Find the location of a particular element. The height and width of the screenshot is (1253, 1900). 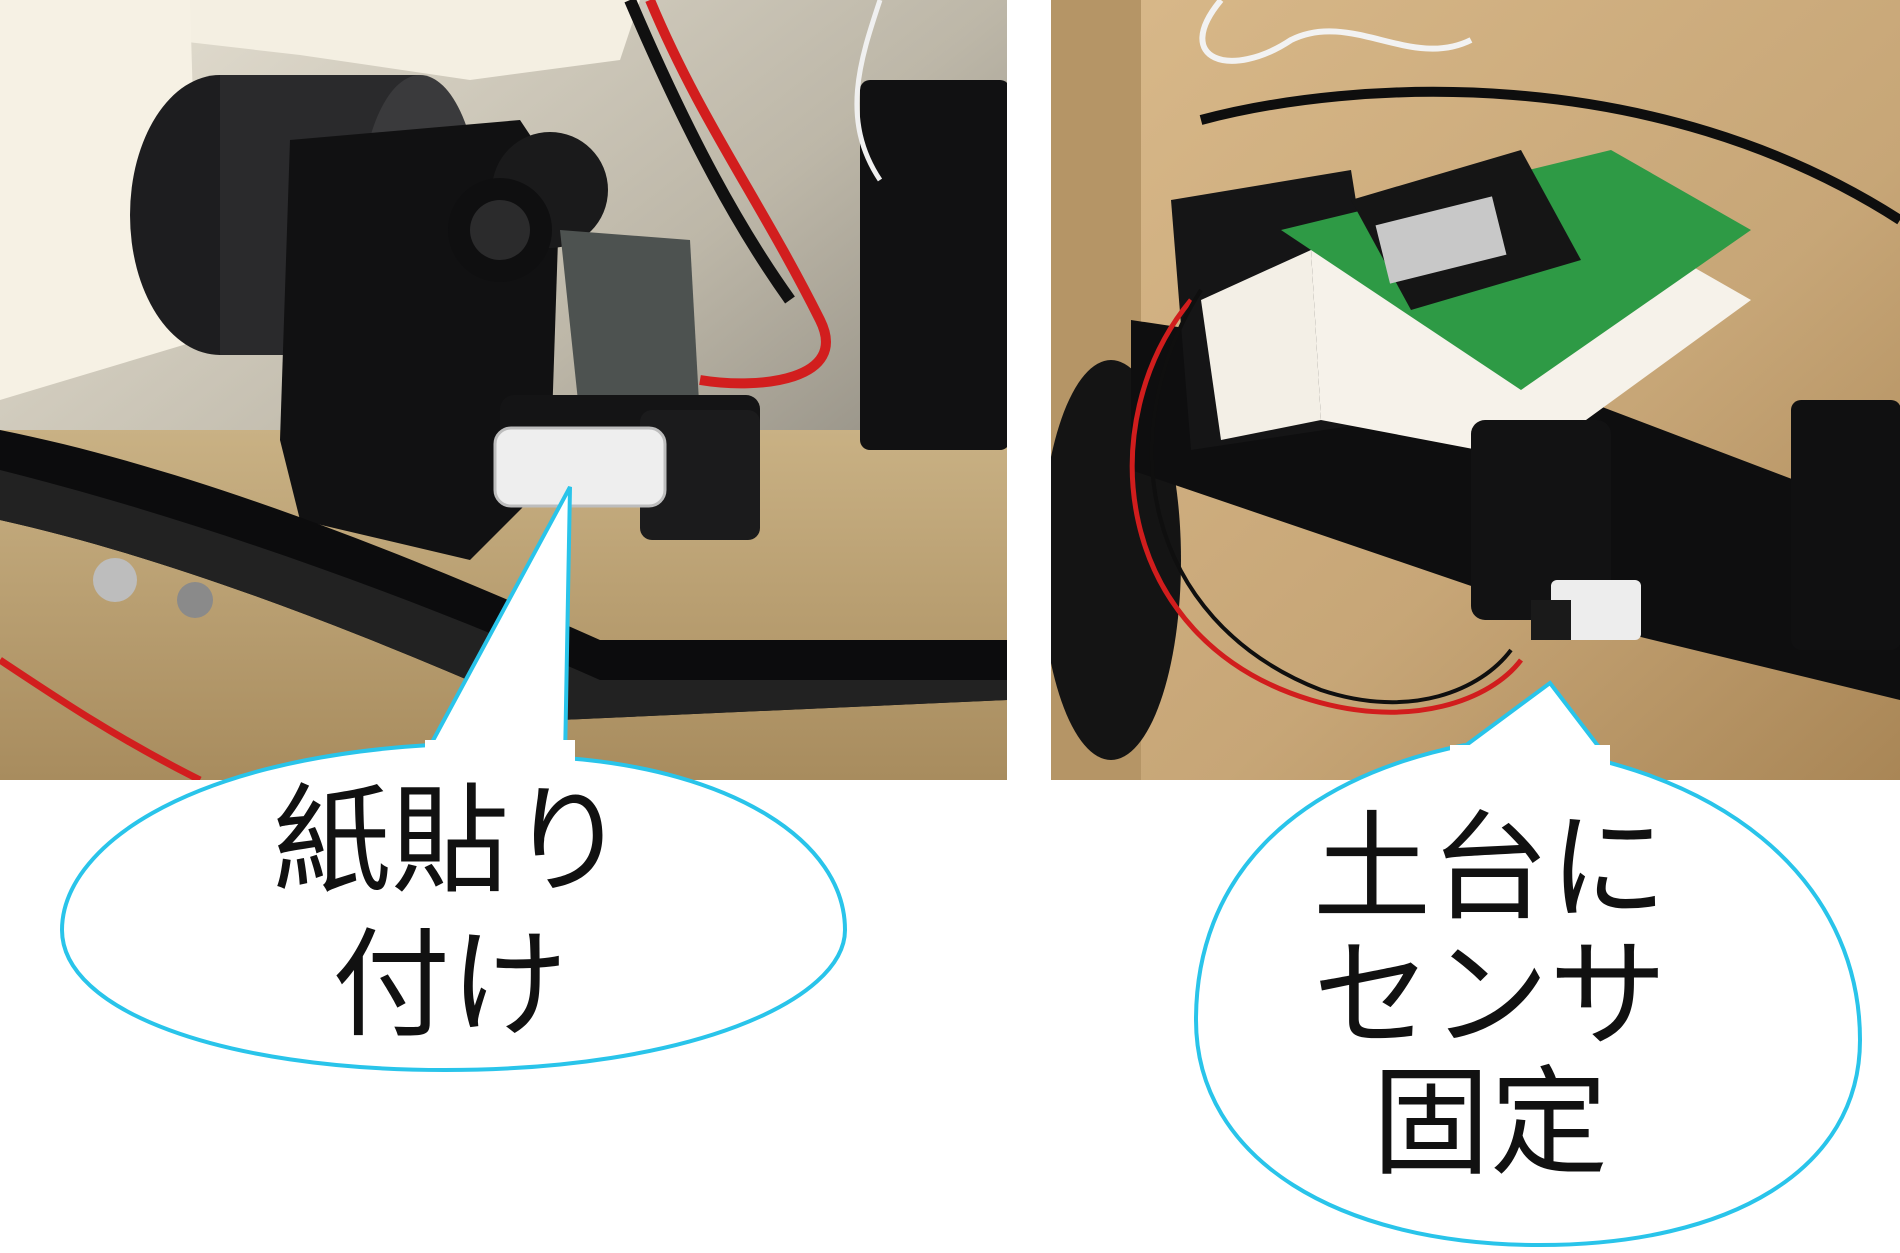

right-callout-text: 土台に センサ 固定 is located at coordinates (1489, 995).